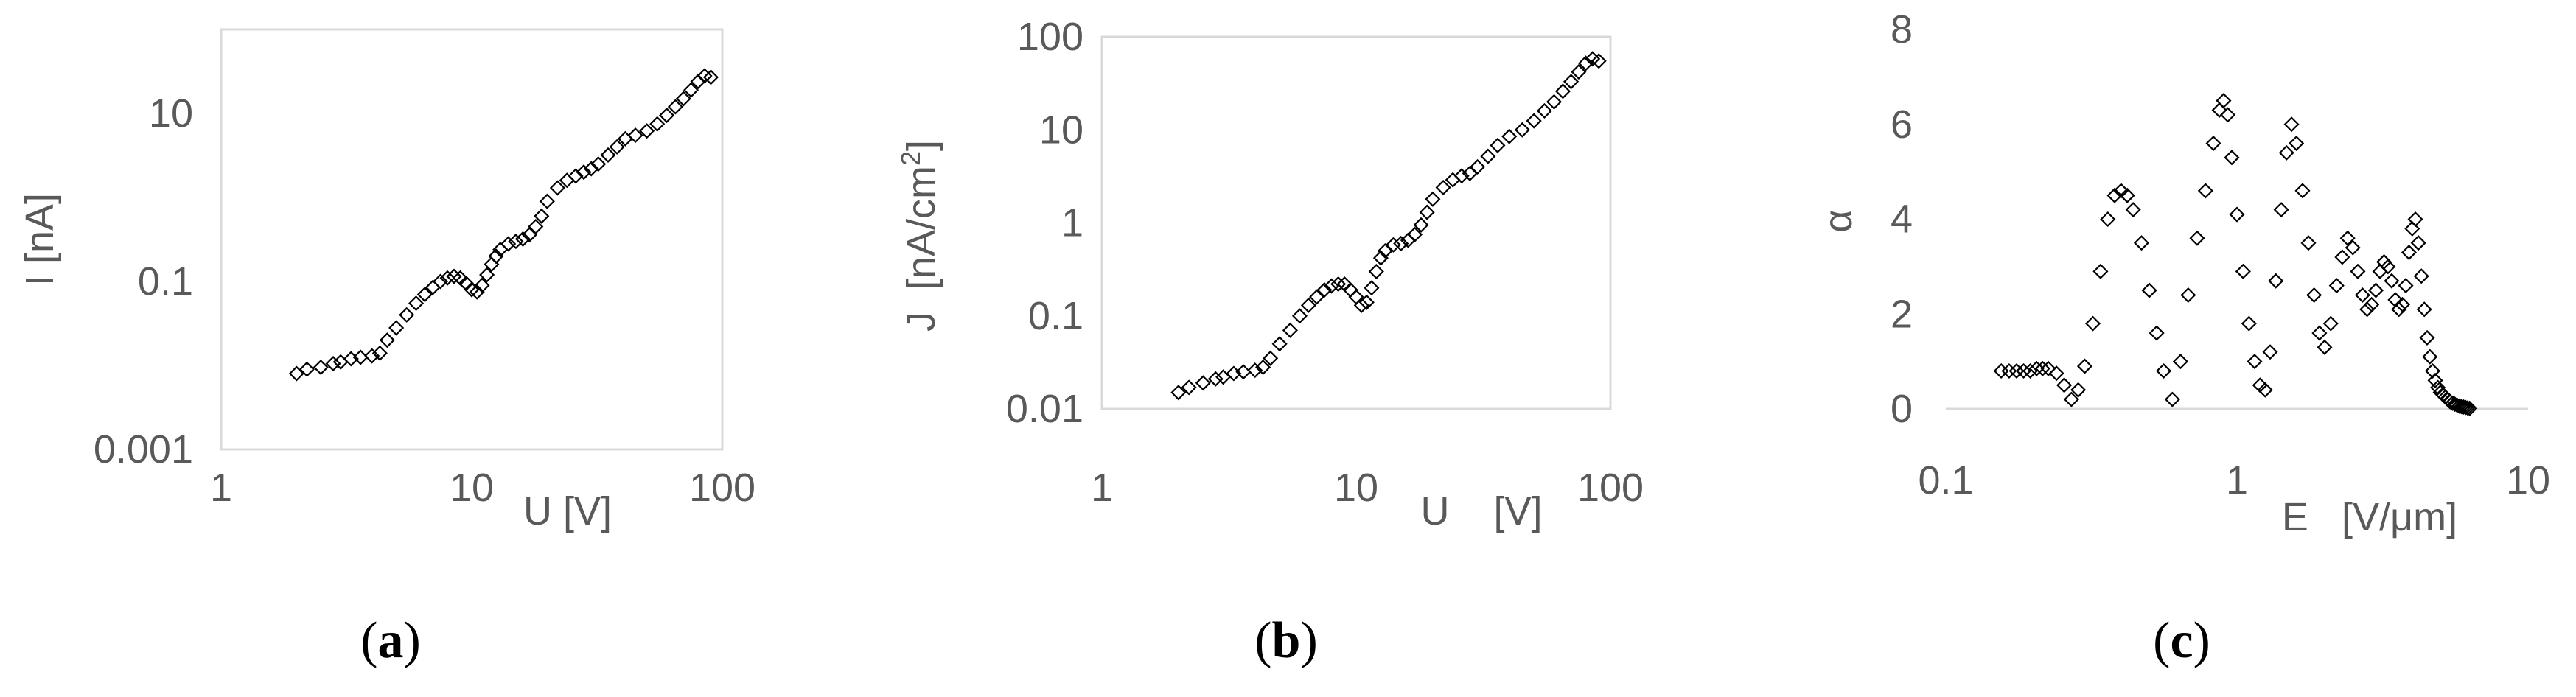 The height and width of the screenshot is (697, 2576). Describe the element at coordinates (2528, 480) in the screenshot. I see `x-tick-label: 10` at that location.